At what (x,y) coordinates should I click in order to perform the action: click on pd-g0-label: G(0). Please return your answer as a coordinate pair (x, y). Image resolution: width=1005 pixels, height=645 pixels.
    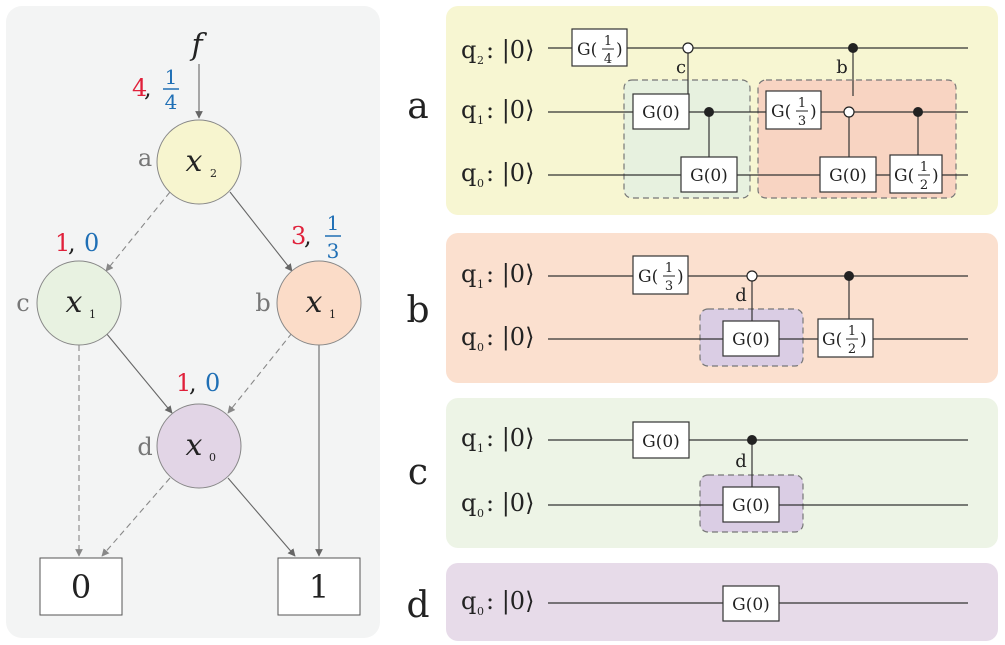
    Looking at the image, I should click on (751, 605).